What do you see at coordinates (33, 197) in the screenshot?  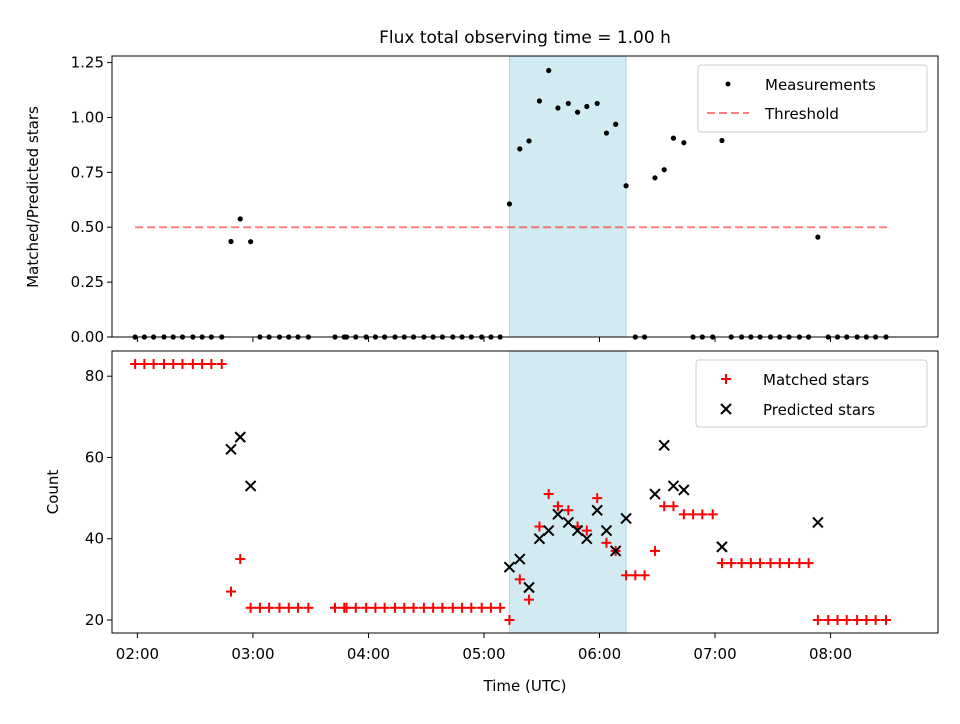 I see `top-y-axis-label: Matched/Predicted stars` at bounding box center [33, 197].